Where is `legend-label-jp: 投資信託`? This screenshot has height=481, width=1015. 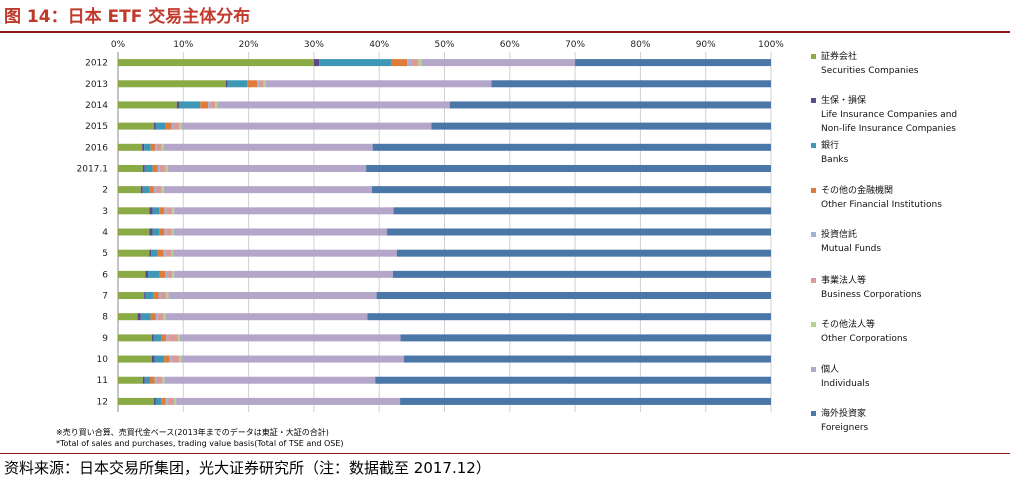 legend-label-jp: 投資信託 is located at coordinates (839, 234).